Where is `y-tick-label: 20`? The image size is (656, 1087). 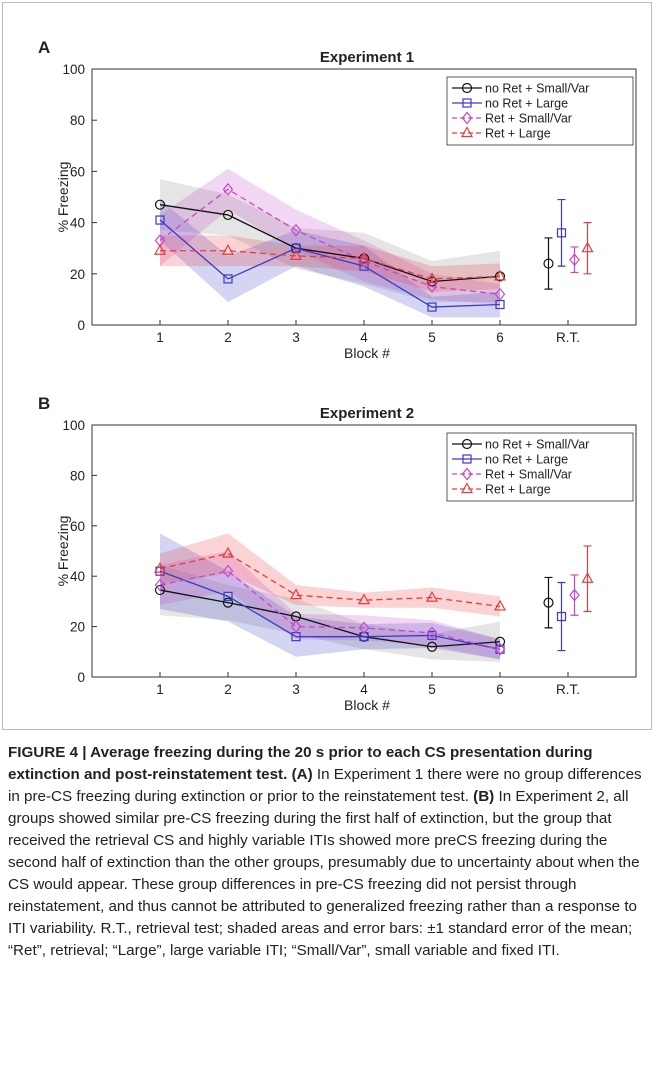
y-tick-label: 20 is located at coordinates (77, 627).